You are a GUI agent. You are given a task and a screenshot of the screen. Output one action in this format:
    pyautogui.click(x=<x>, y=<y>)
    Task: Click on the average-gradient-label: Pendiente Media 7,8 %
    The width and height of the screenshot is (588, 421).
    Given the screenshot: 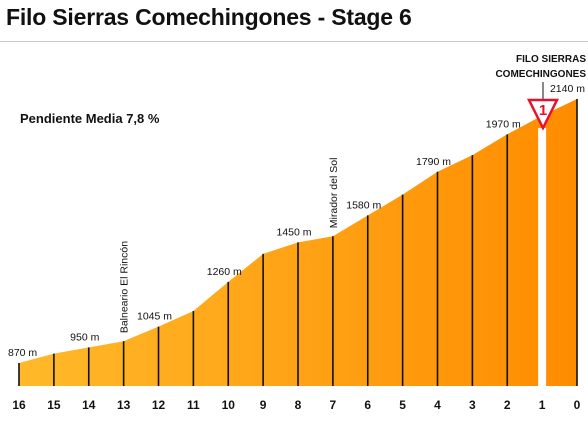 What is the action you would take?
    pyautogui.click(x=90, y=118)
    